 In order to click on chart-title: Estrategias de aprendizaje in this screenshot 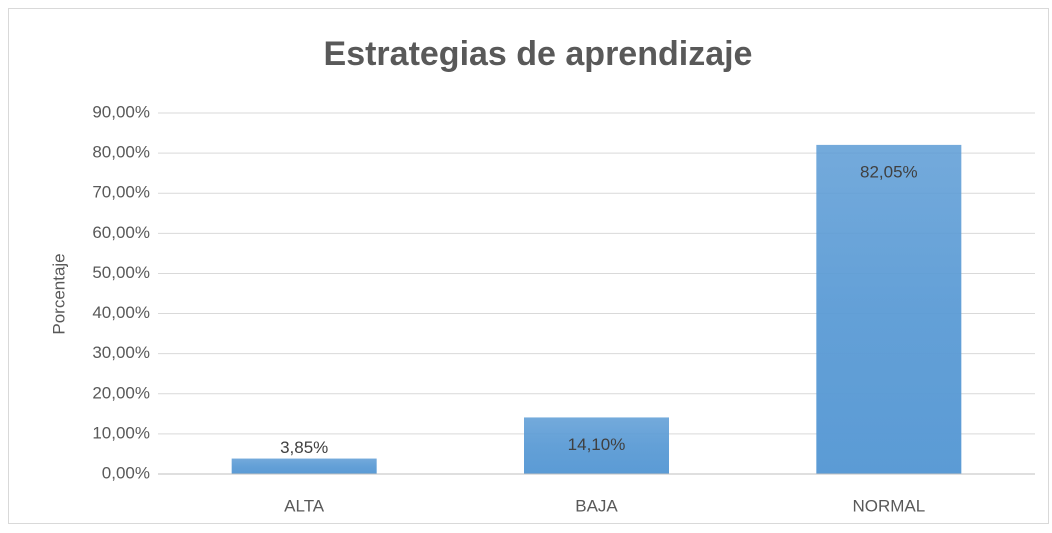, I will do `click(538, 54)`.